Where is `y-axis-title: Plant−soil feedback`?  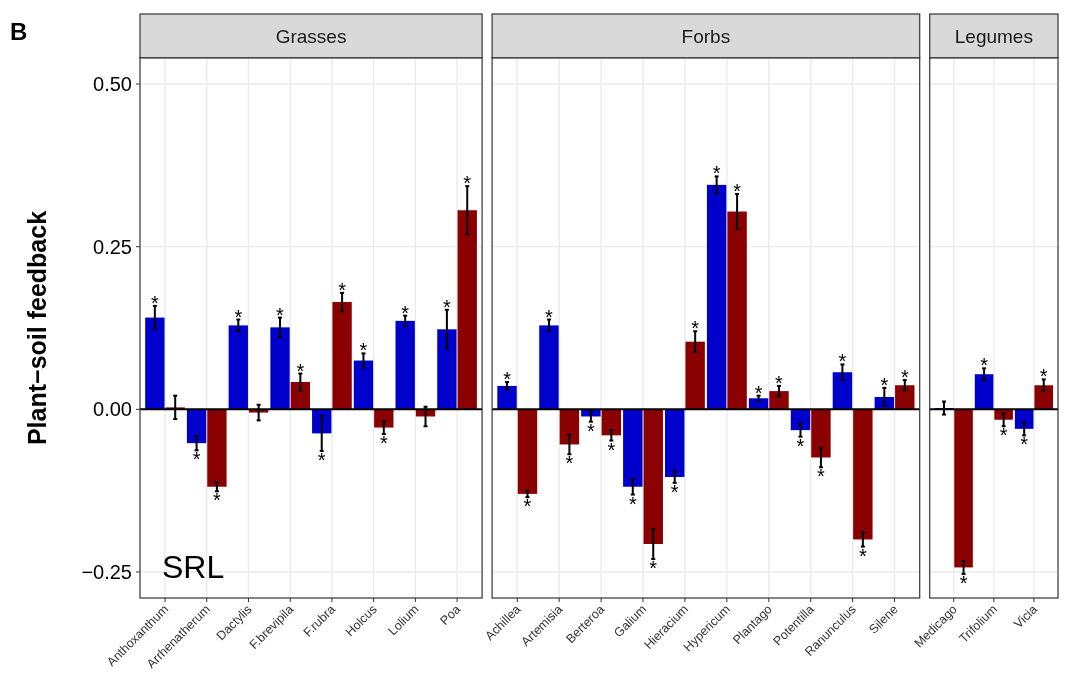
y-axis-title: Plant−soil feedback is located at coordinates (37, 328).